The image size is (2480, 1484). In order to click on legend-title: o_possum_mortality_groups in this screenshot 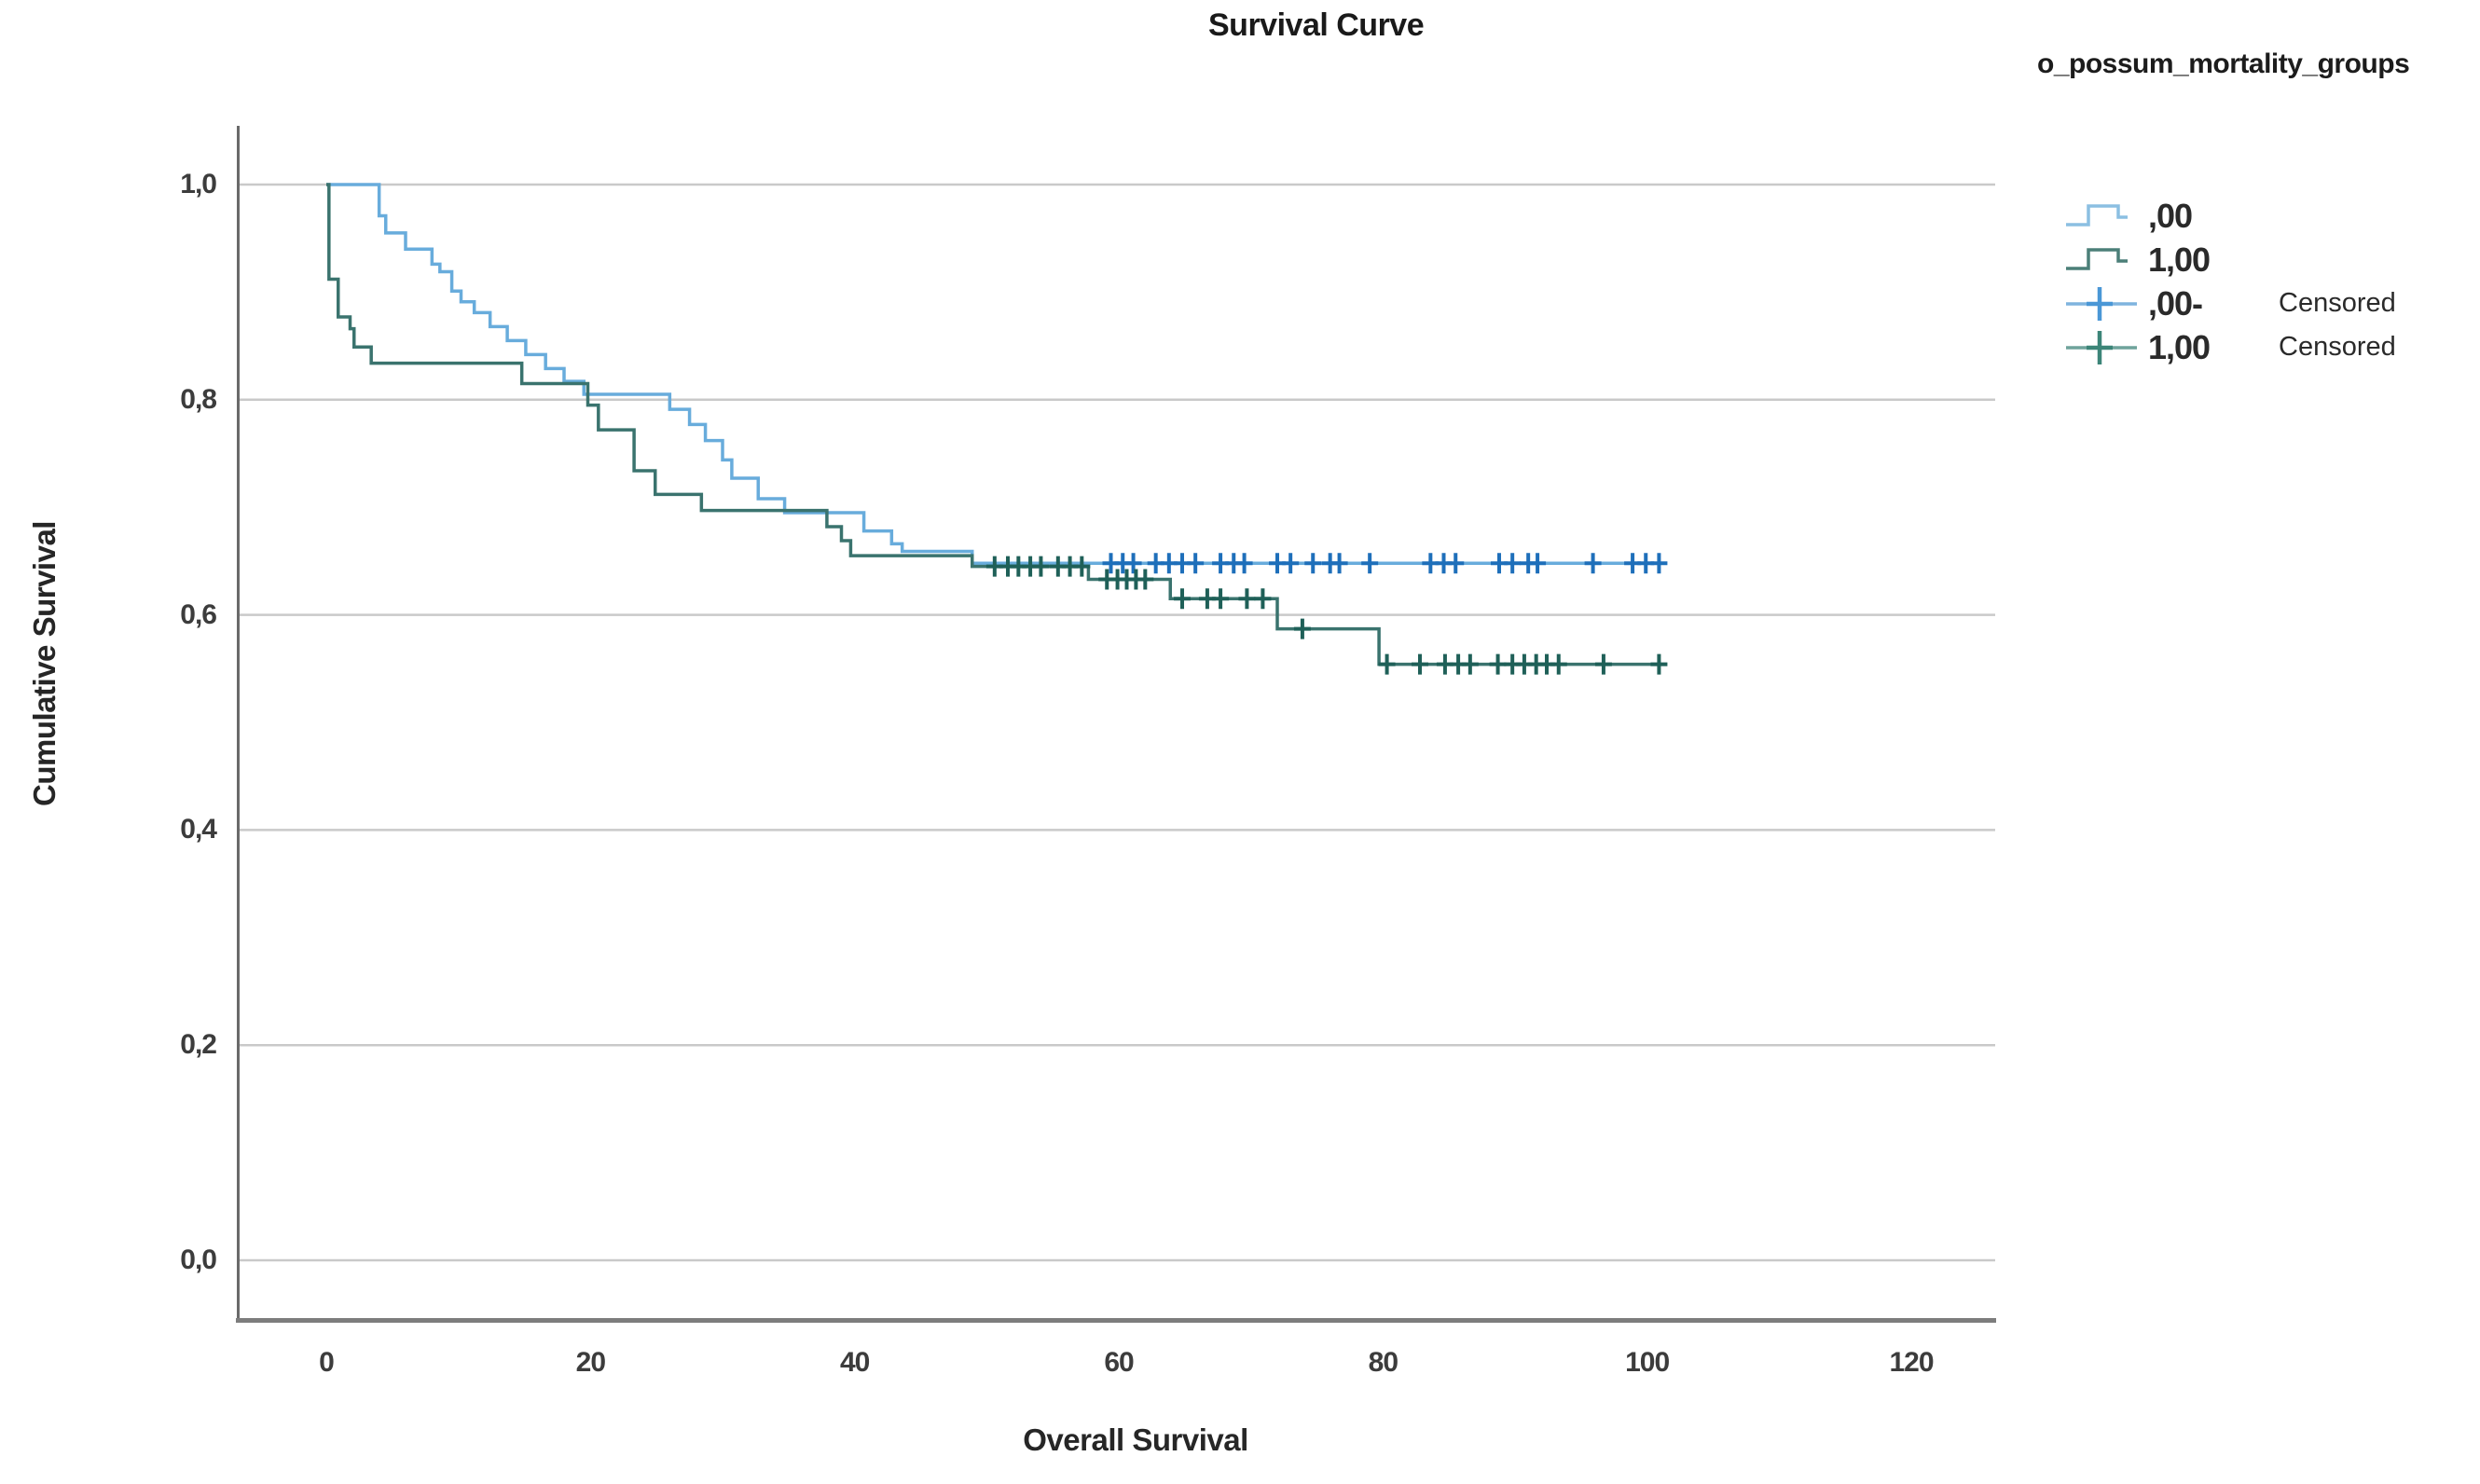, I will do `click(2223, 64)`.